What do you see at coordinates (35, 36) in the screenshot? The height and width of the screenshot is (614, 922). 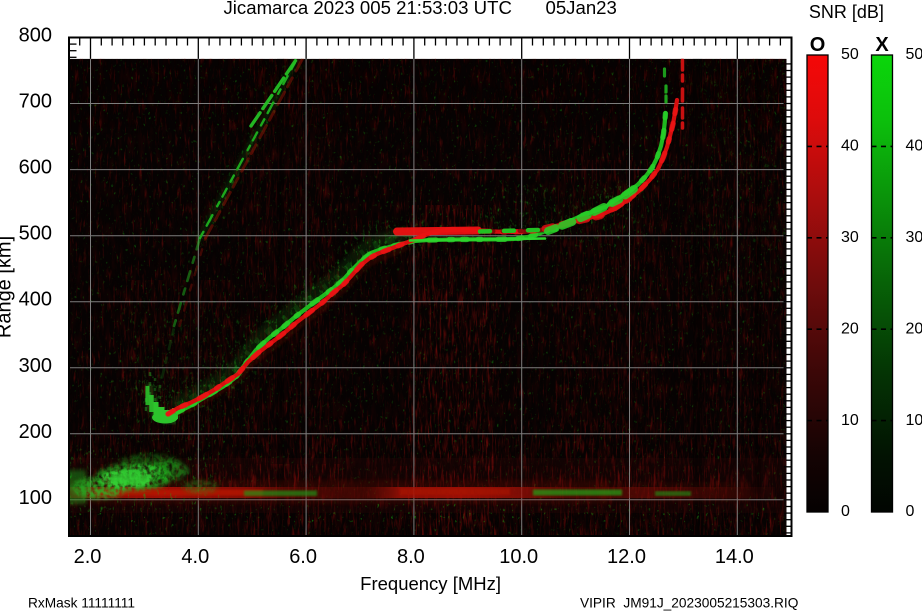 I see `svg-text: 800` at bounding box center [35, 36].